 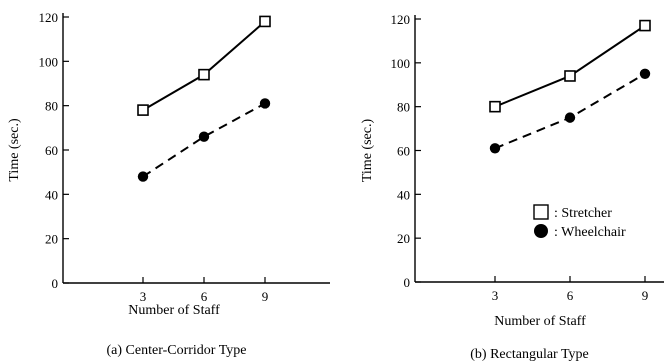 I want to click on legend-marker-stretcher, so click(x=541, y=212).